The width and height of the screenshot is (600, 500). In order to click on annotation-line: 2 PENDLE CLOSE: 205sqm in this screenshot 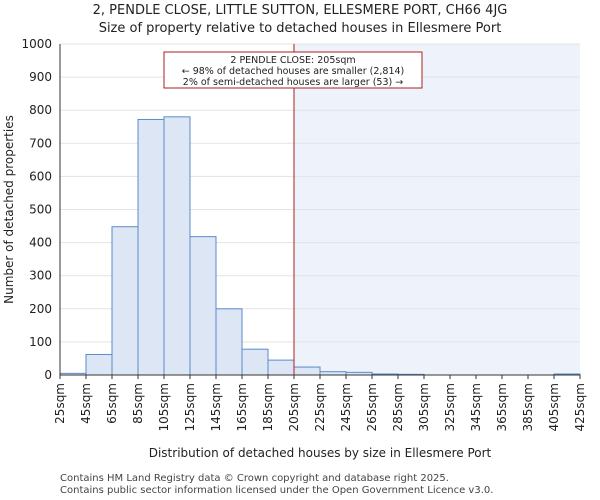, I will do `click(292, 60)`.